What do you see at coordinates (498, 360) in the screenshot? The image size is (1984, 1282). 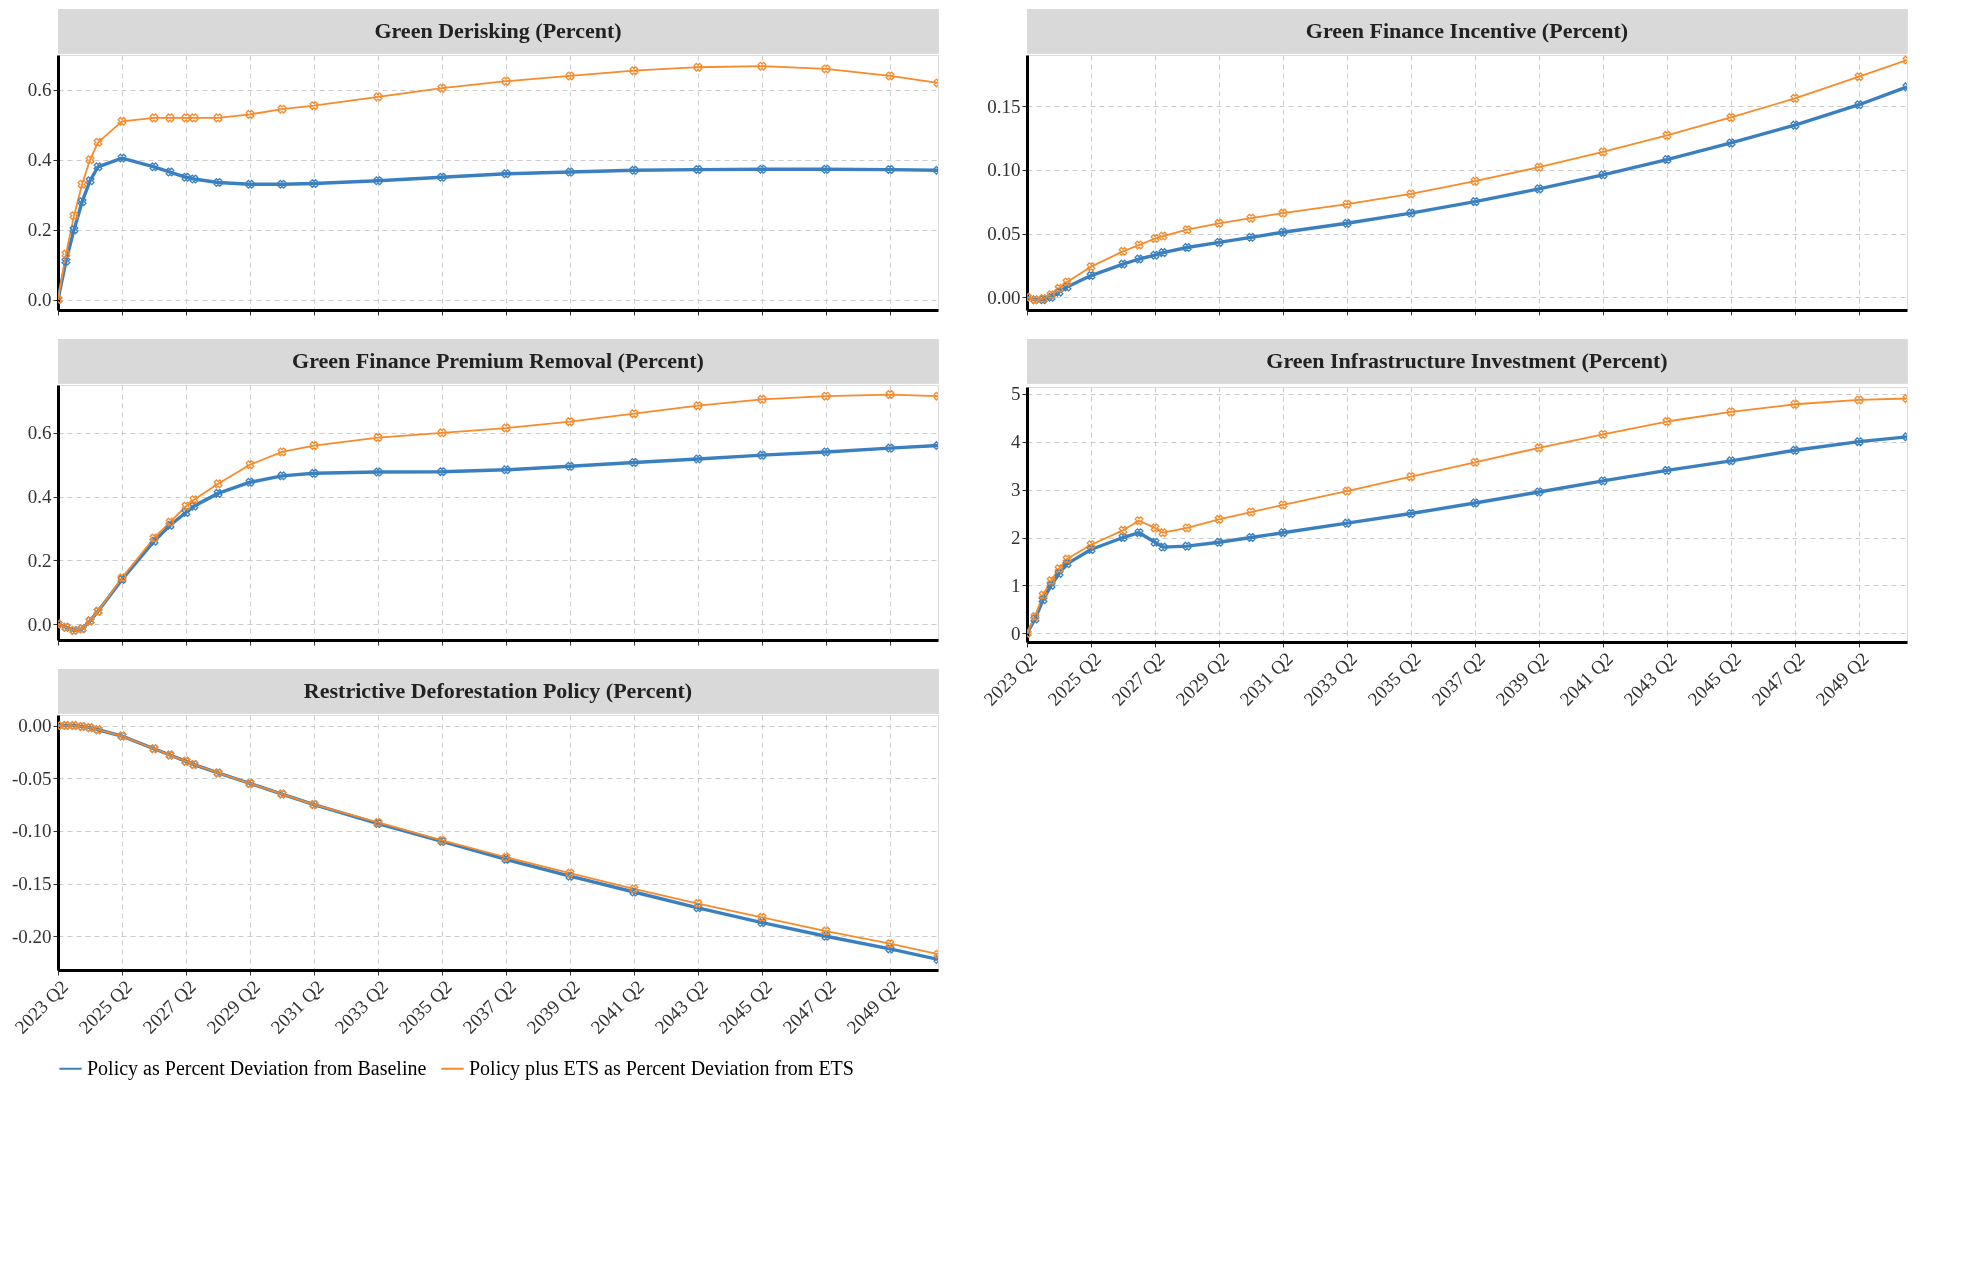 I see `chart-title: Green Finance Premium Removal (Percent)` at bounding box center [498, 360].